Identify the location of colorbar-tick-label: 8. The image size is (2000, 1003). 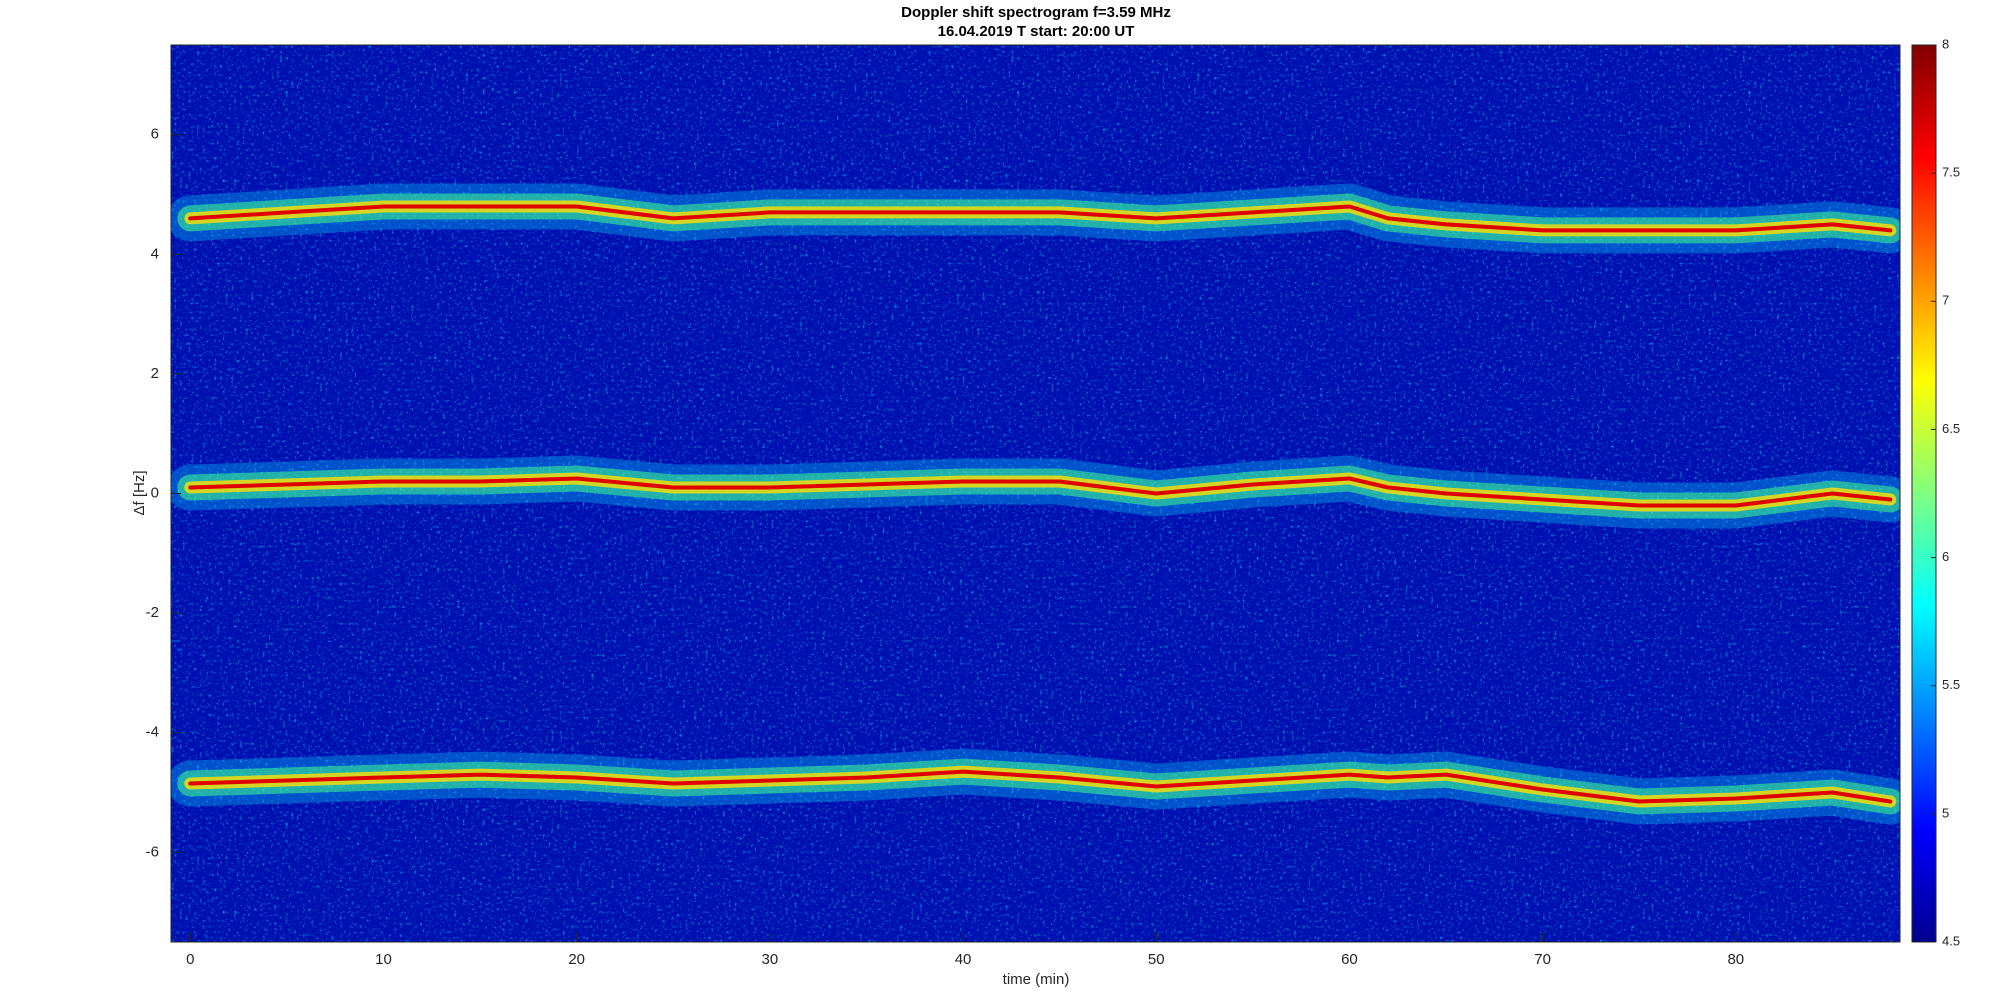
(1945, 43).